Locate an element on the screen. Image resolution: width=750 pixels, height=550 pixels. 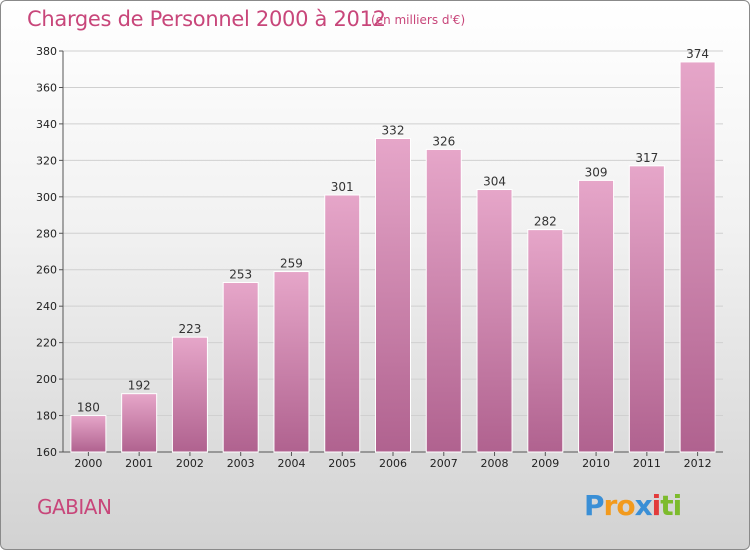
y-tick-label: 360 is located at coordinates (46, 87).